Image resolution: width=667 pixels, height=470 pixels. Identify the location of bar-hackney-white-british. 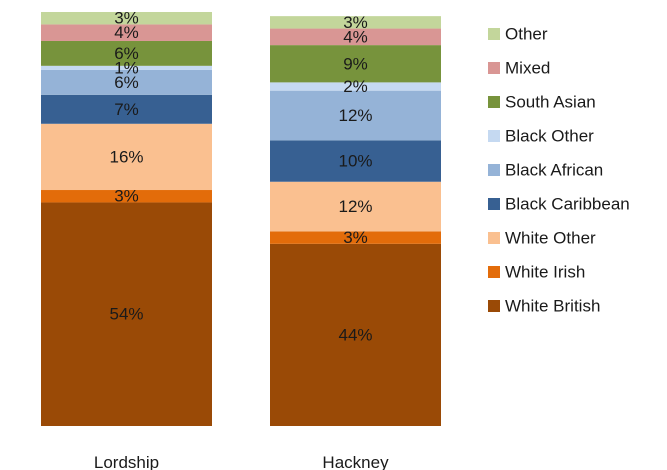
(355, 334).